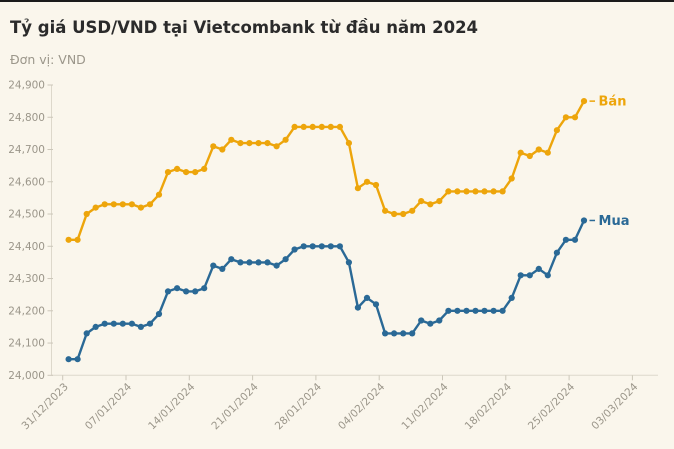 This screenshot has width=674, height=449. I want to click on x-tick-label: 21/01/2024, so click(235, 407).